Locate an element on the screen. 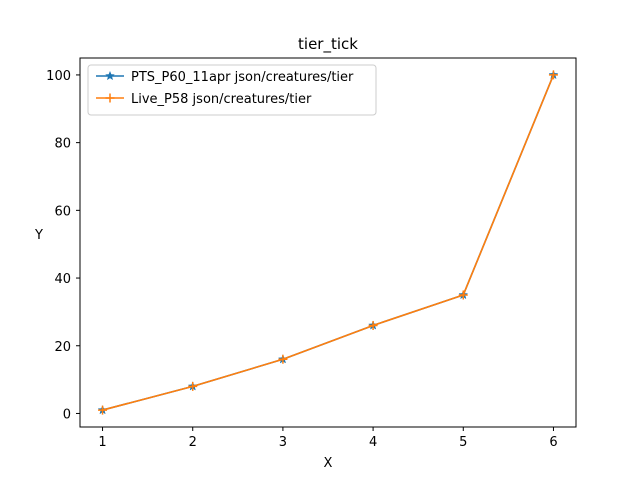  x-tick-label: 6 is located at coordinates (553, 442).